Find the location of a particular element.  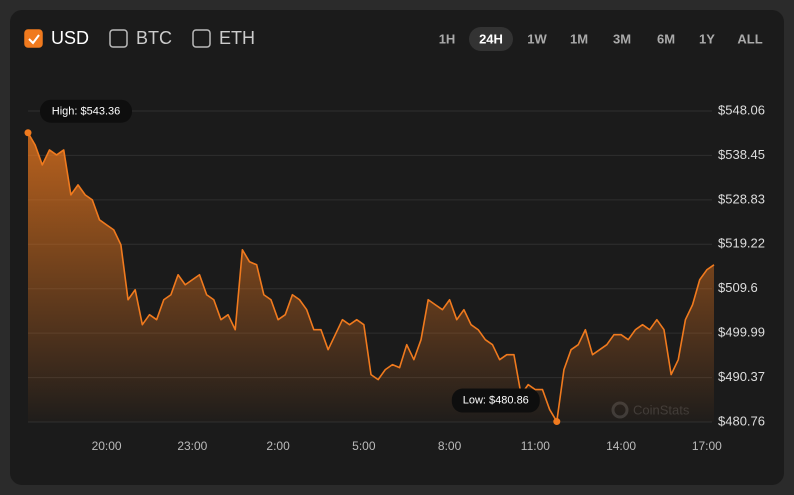

range-active is located at coordinates (491, 39).